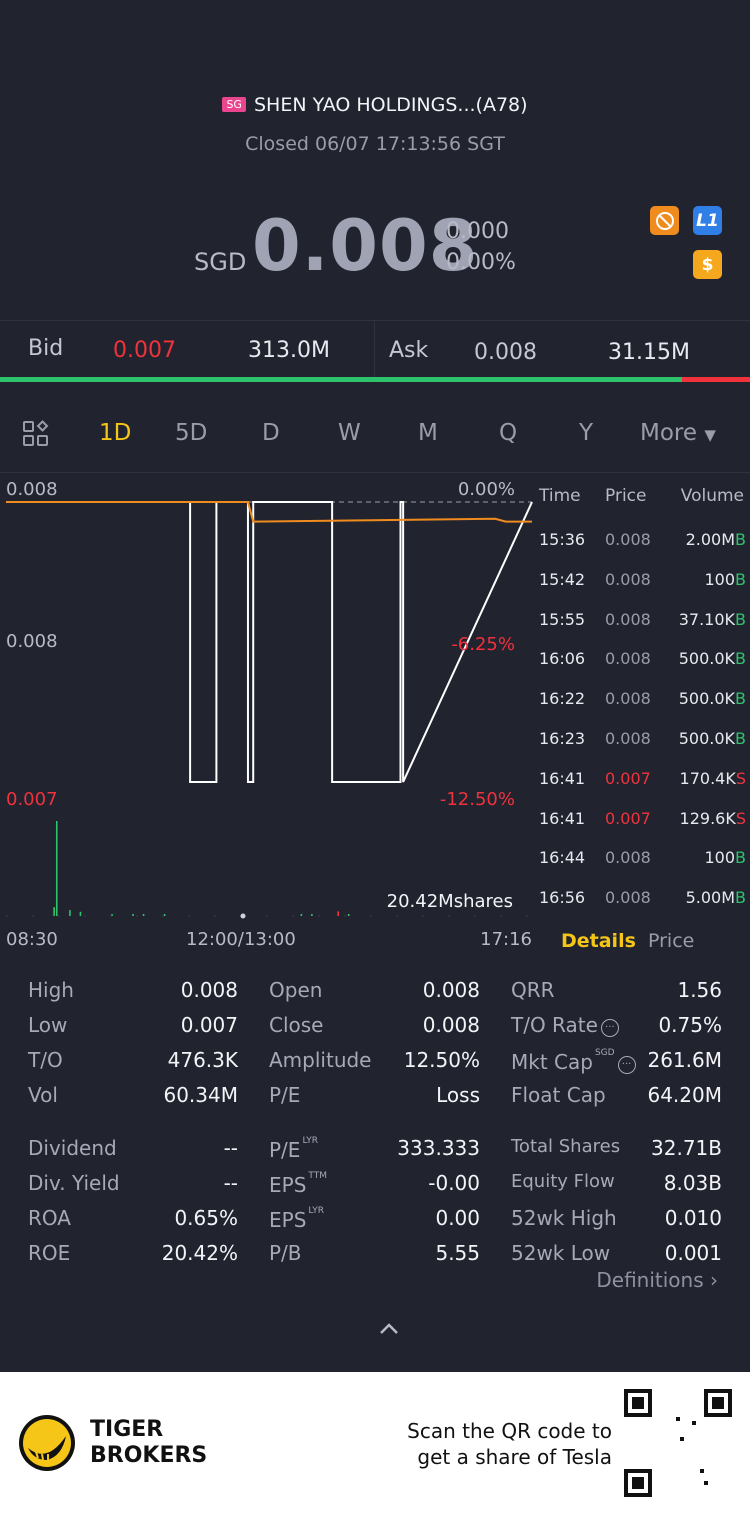 The height and width of the screenshot is (1517, 750). I want to click on stat-label-text: ROE, so click(49, 1253).